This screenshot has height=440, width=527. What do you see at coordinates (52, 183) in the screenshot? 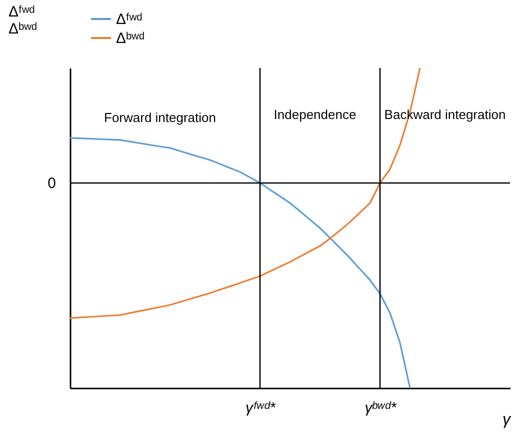
I see `ref-line-label: 0` at bounding box center [52, 183].